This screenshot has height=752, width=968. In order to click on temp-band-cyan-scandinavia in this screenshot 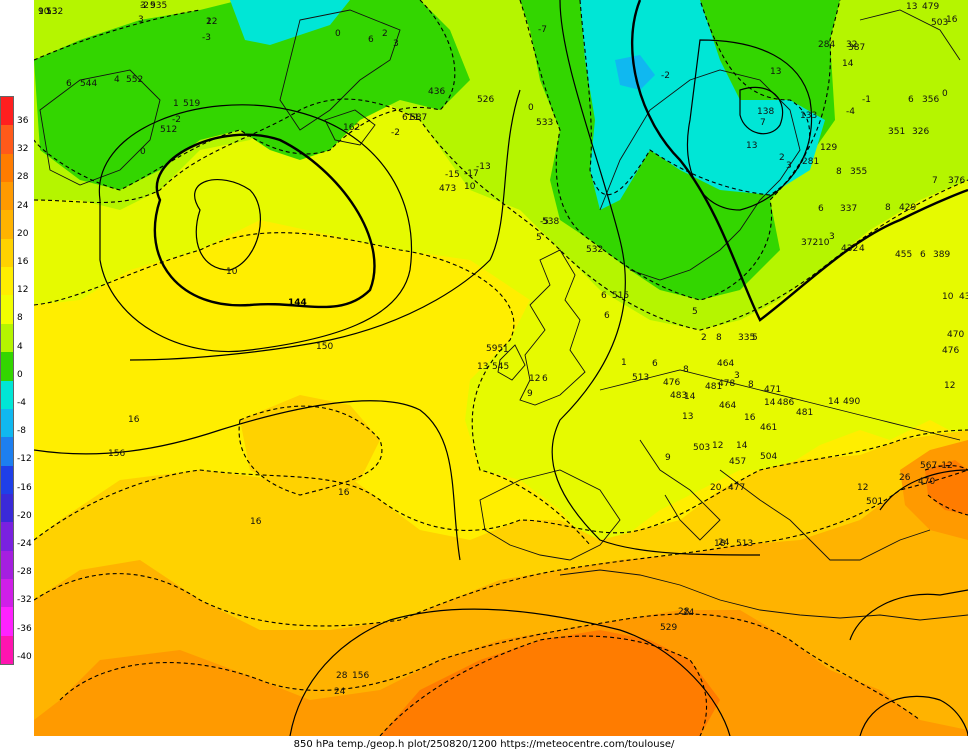, I will do `click(702, 105)`.